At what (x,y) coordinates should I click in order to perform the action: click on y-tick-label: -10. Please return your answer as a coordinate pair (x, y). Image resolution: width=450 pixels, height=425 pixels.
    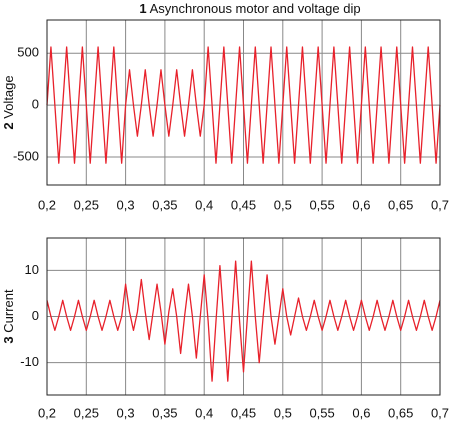
    Looking at the image, I should click on (29, 361).